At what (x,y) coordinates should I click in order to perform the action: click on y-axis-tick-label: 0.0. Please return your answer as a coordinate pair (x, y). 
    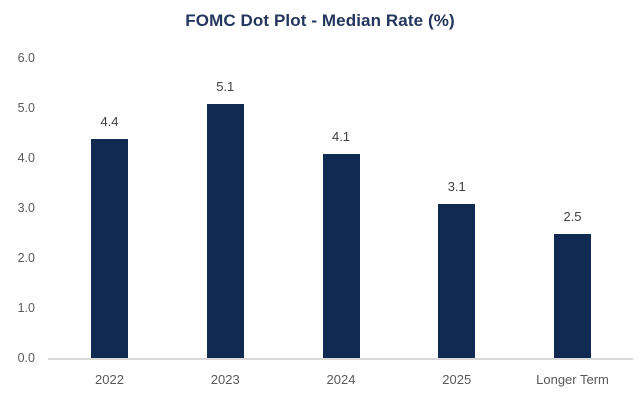
    Looking at the image, I should click on (26, 358).